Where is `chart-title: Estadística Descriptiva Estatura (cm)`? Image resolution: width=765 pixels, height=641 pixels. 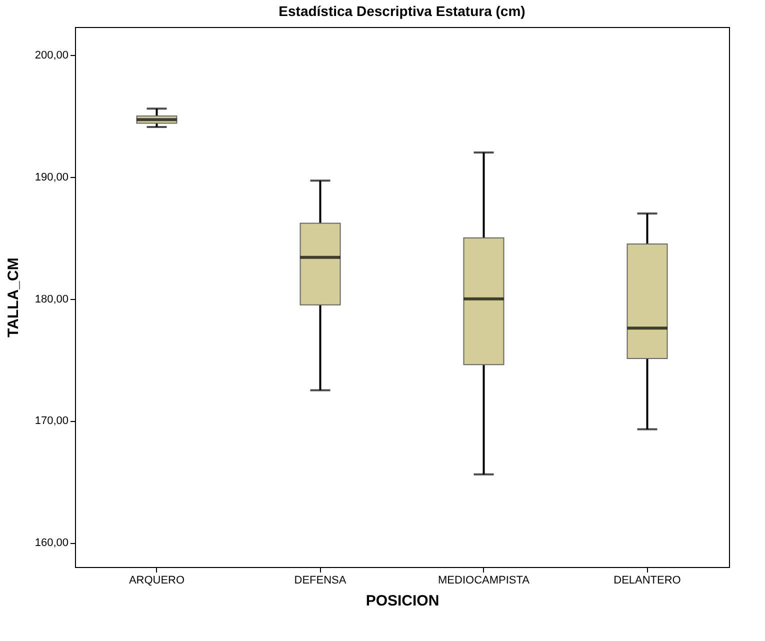
chart-title: Estadística Descriptiva Estatura (cm) is located at coordinates (402, 11).